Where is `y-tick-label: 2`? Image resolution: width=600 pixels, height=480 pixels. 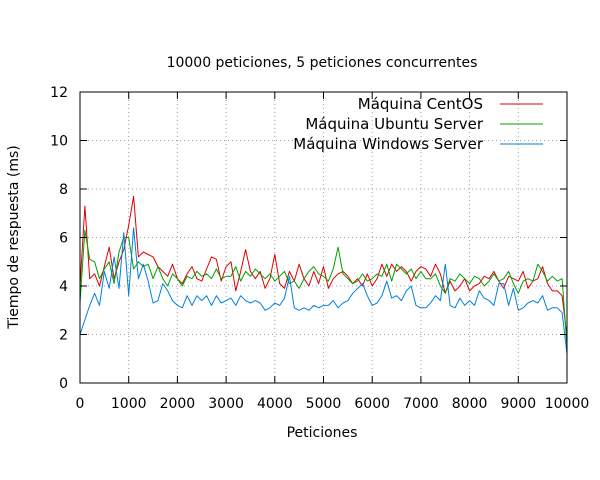 y-tick-label: 2 is located at coordinates (63, 336).